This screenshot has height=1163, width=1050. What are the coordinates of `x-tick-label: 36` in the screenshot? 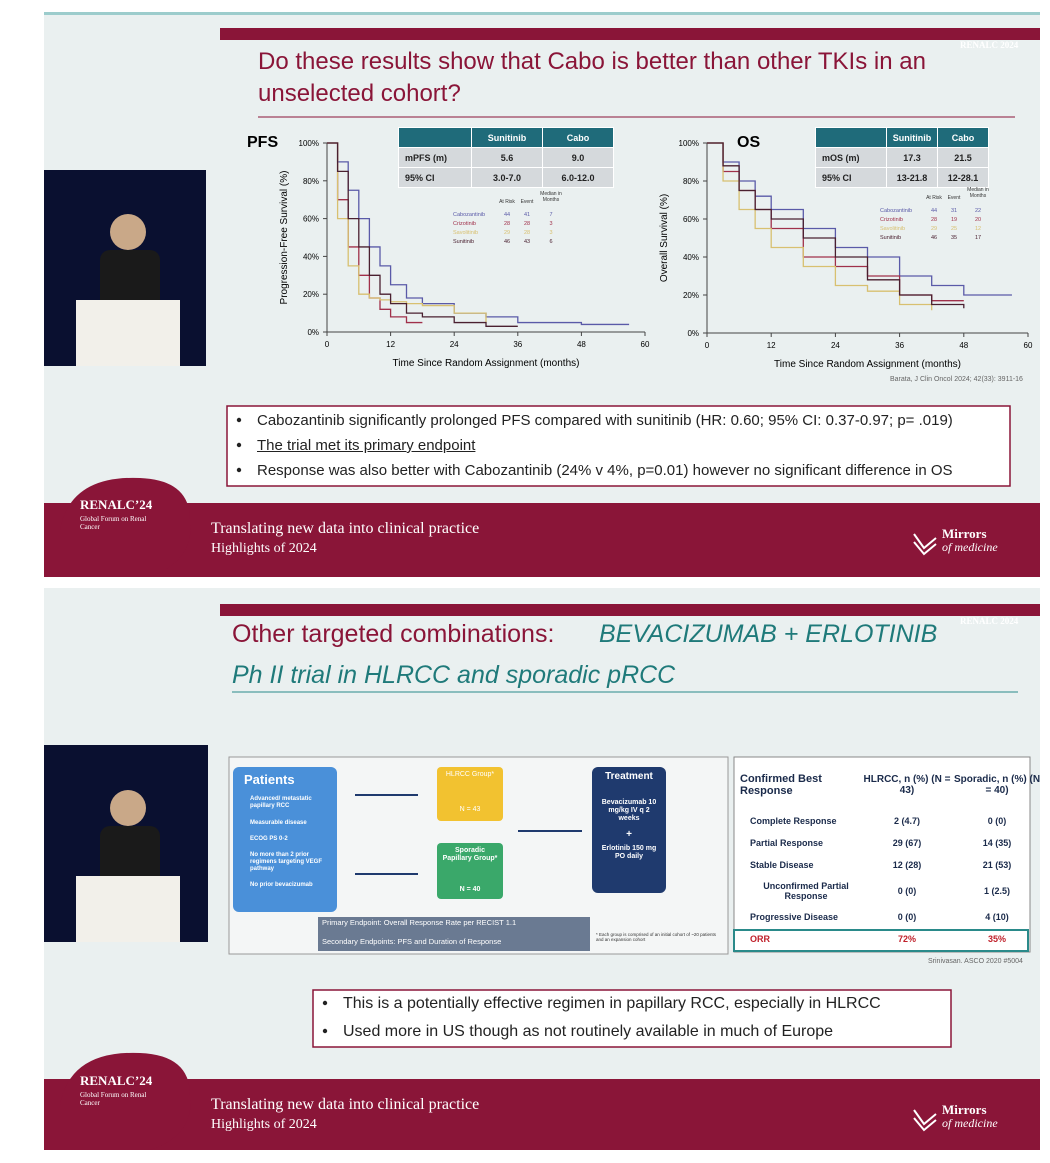 It's located at (899, 345).